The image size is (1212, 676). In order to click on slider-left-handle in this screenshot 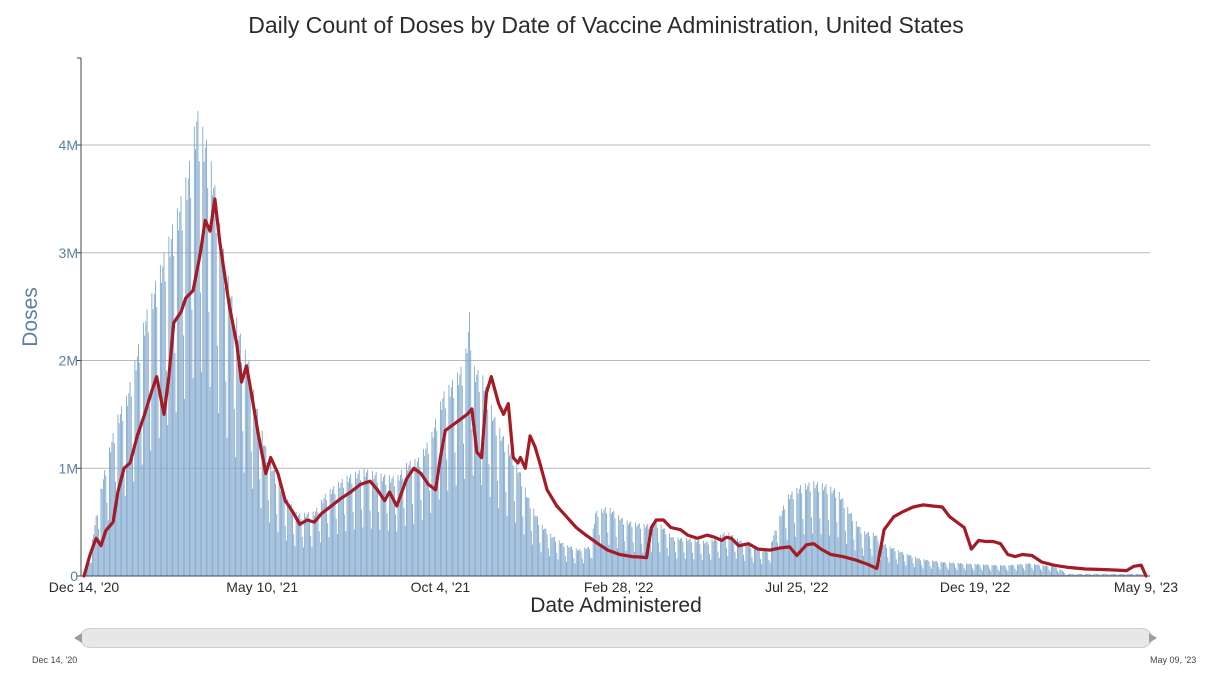, I will do `click(78, 638)`.